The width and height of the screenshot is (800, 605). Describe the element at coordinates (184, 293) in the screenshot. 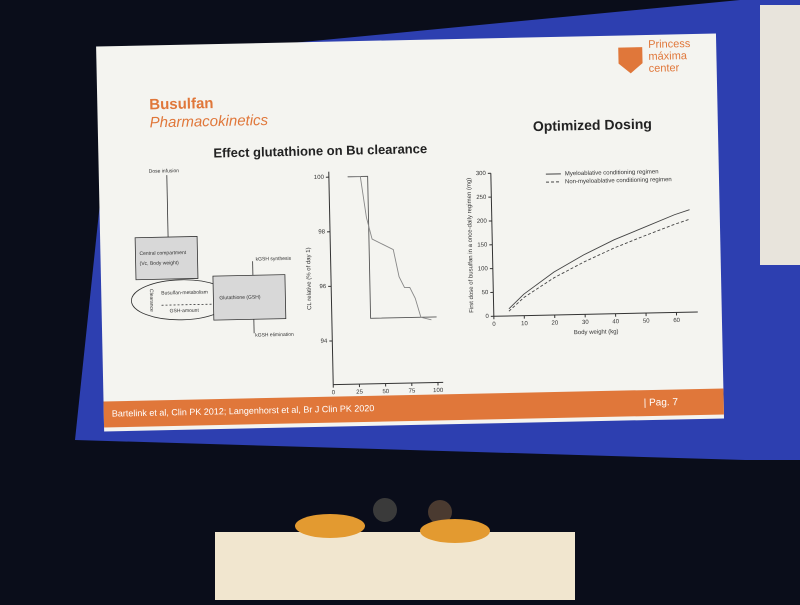

I see `diagram-label: Busulfan-metabolism` at that location.